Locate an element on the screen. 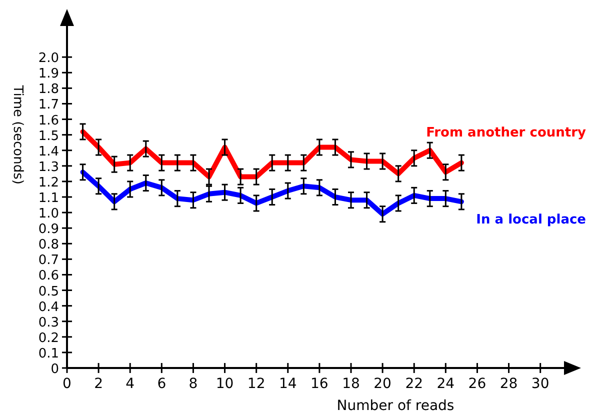  x-tick-label: 22 is located at coordinates (414, 384).